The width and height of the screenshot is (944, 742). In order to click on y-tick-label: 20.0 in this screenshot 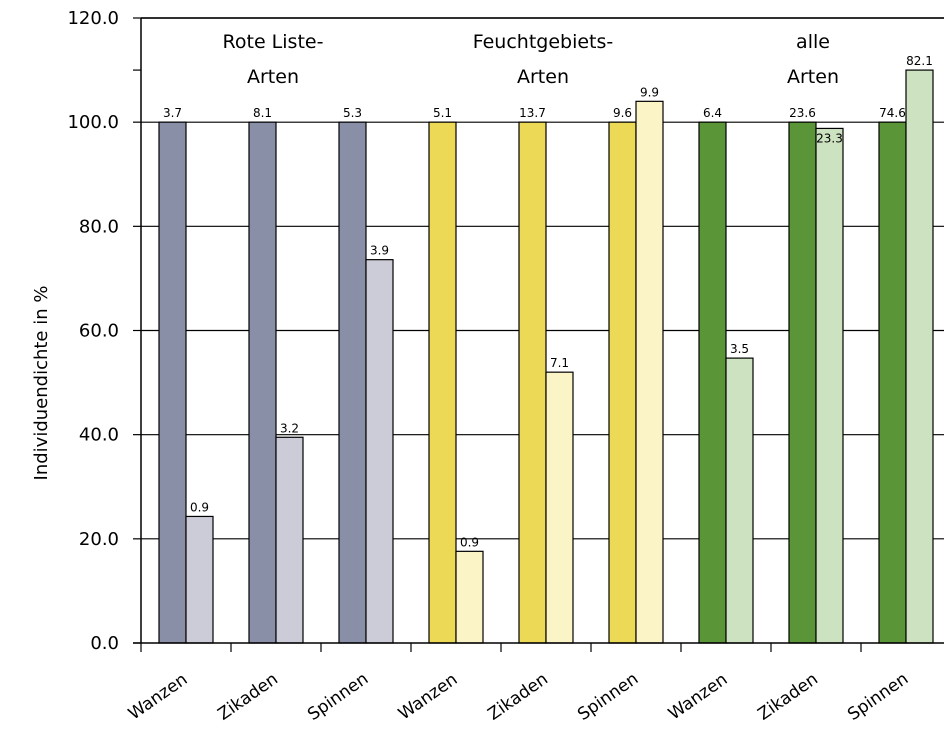, I will do `click(99, 539)`.